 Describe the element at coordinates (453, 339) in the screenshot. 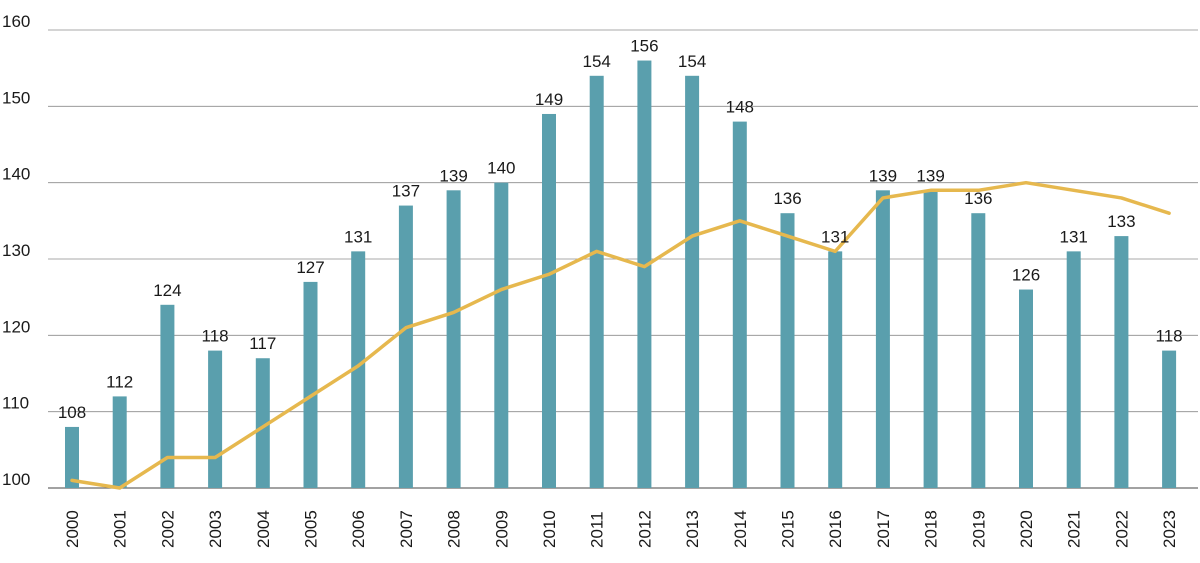

I see `bar-2008` at that location.